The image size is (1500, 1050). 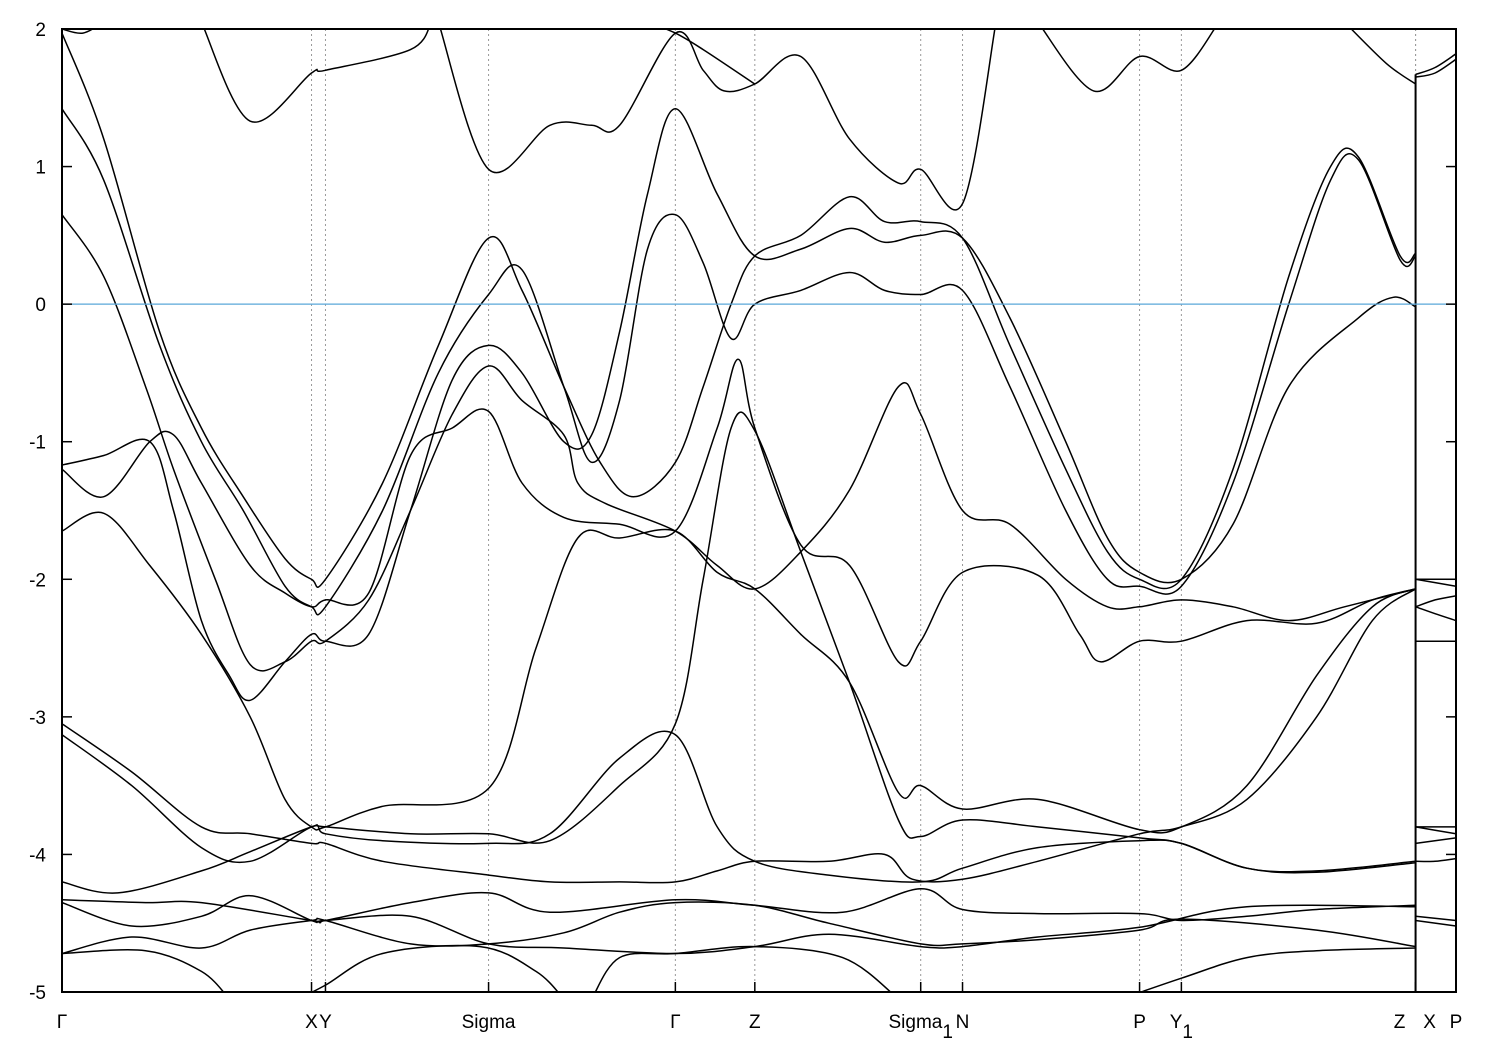 What do you see at coordinates (489, 1022) in the screenshot?
I see `kpoint-label: Sigma` at bounding box center [489, 1022].